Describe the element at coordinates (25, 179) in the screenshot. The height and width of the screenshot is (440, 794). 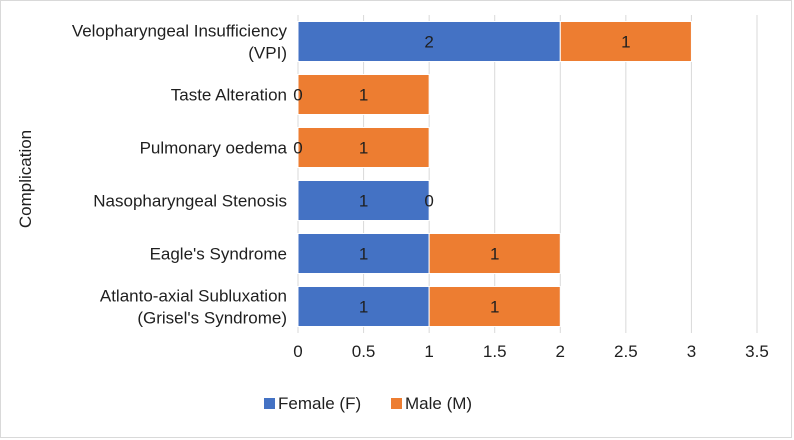
I see `y-axis-title: Complication` at that location.